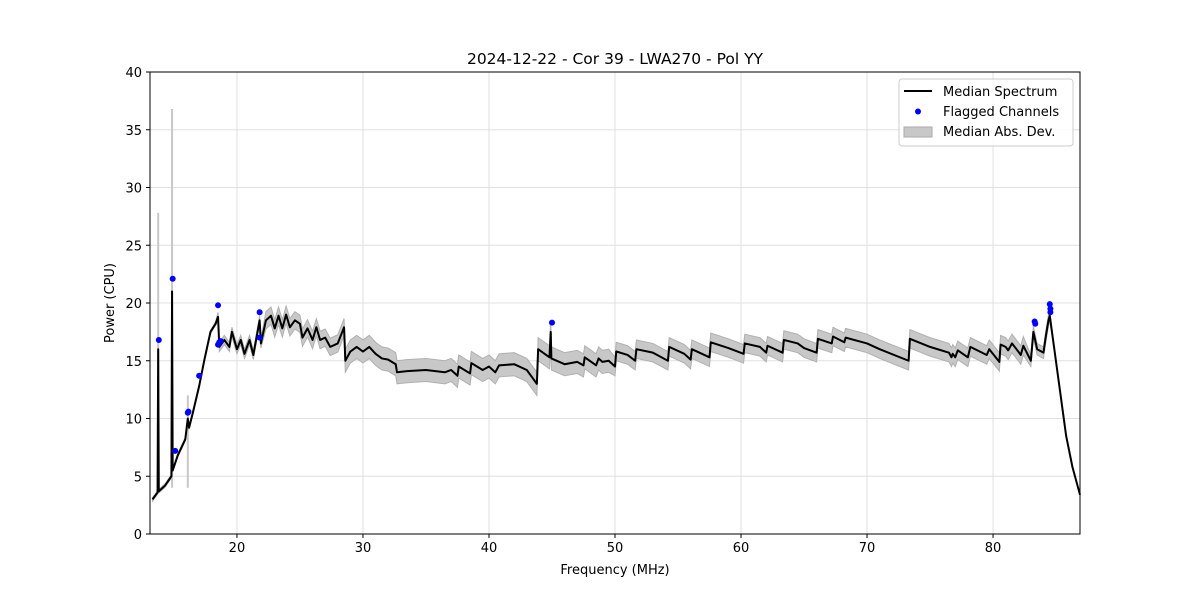  Describe the element at coordinates (741, 548) in the screenshot. I see `x-tick-label: 60` at that location.